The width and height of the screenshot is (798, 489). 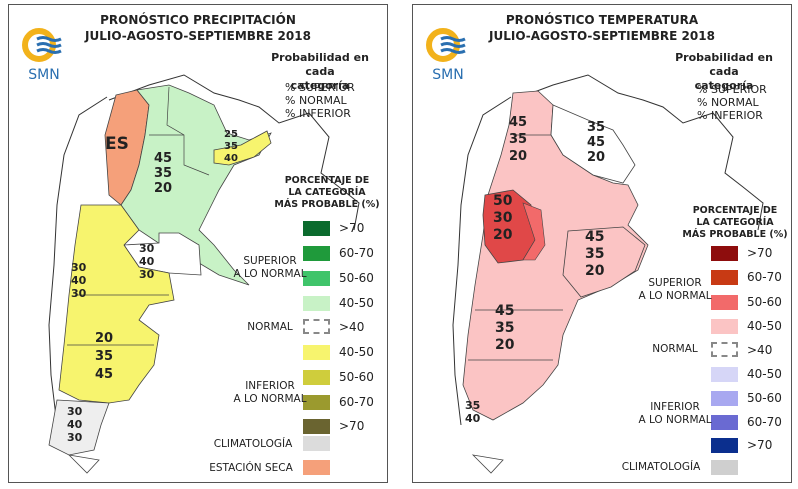 I want to click on neighbour-border-line, so click(x=234, y=152).